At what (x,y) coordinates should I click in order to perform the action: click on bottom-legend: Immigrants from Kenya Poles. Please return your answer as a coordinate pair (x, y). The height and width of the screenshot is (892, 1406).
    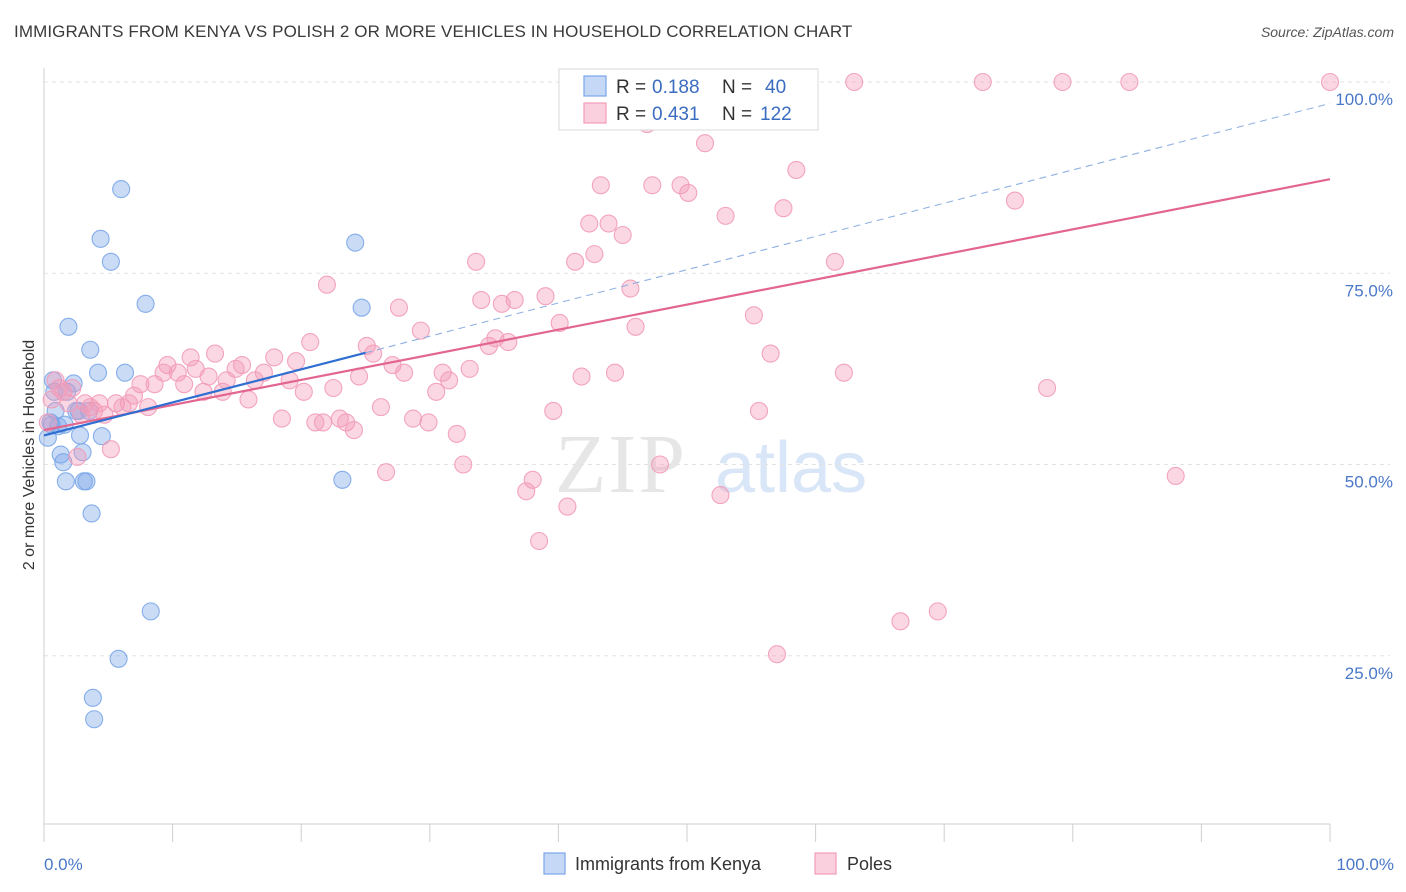
    Looking at the image, I should click on (717, 863).